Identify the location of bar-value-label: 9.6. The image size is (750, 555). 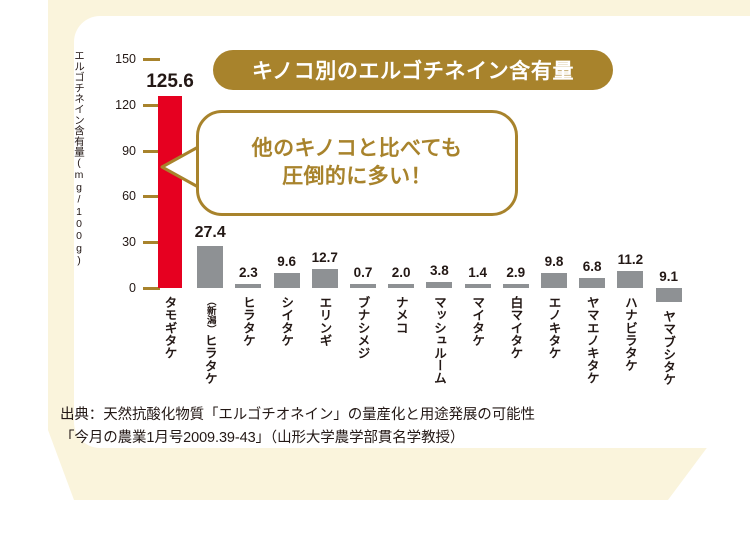
(286, 262).